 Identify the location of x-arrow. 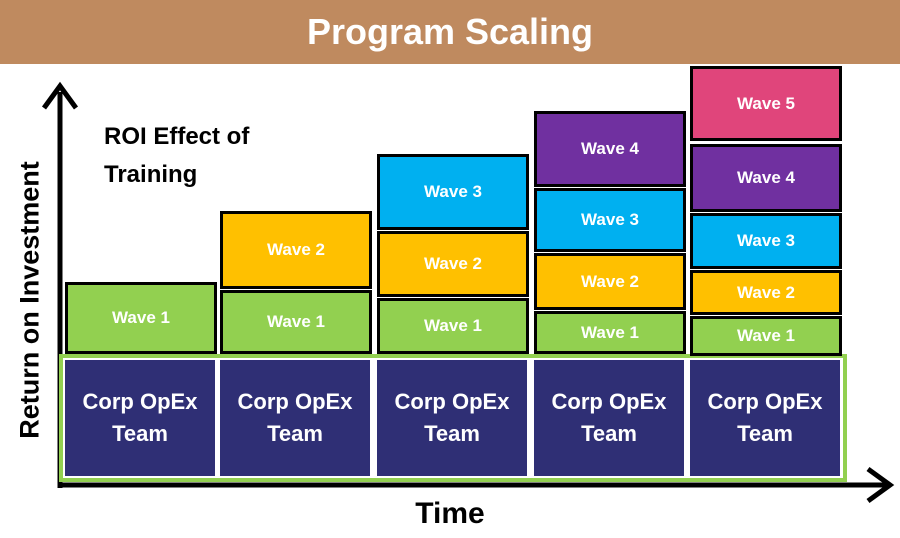
(880, 485).